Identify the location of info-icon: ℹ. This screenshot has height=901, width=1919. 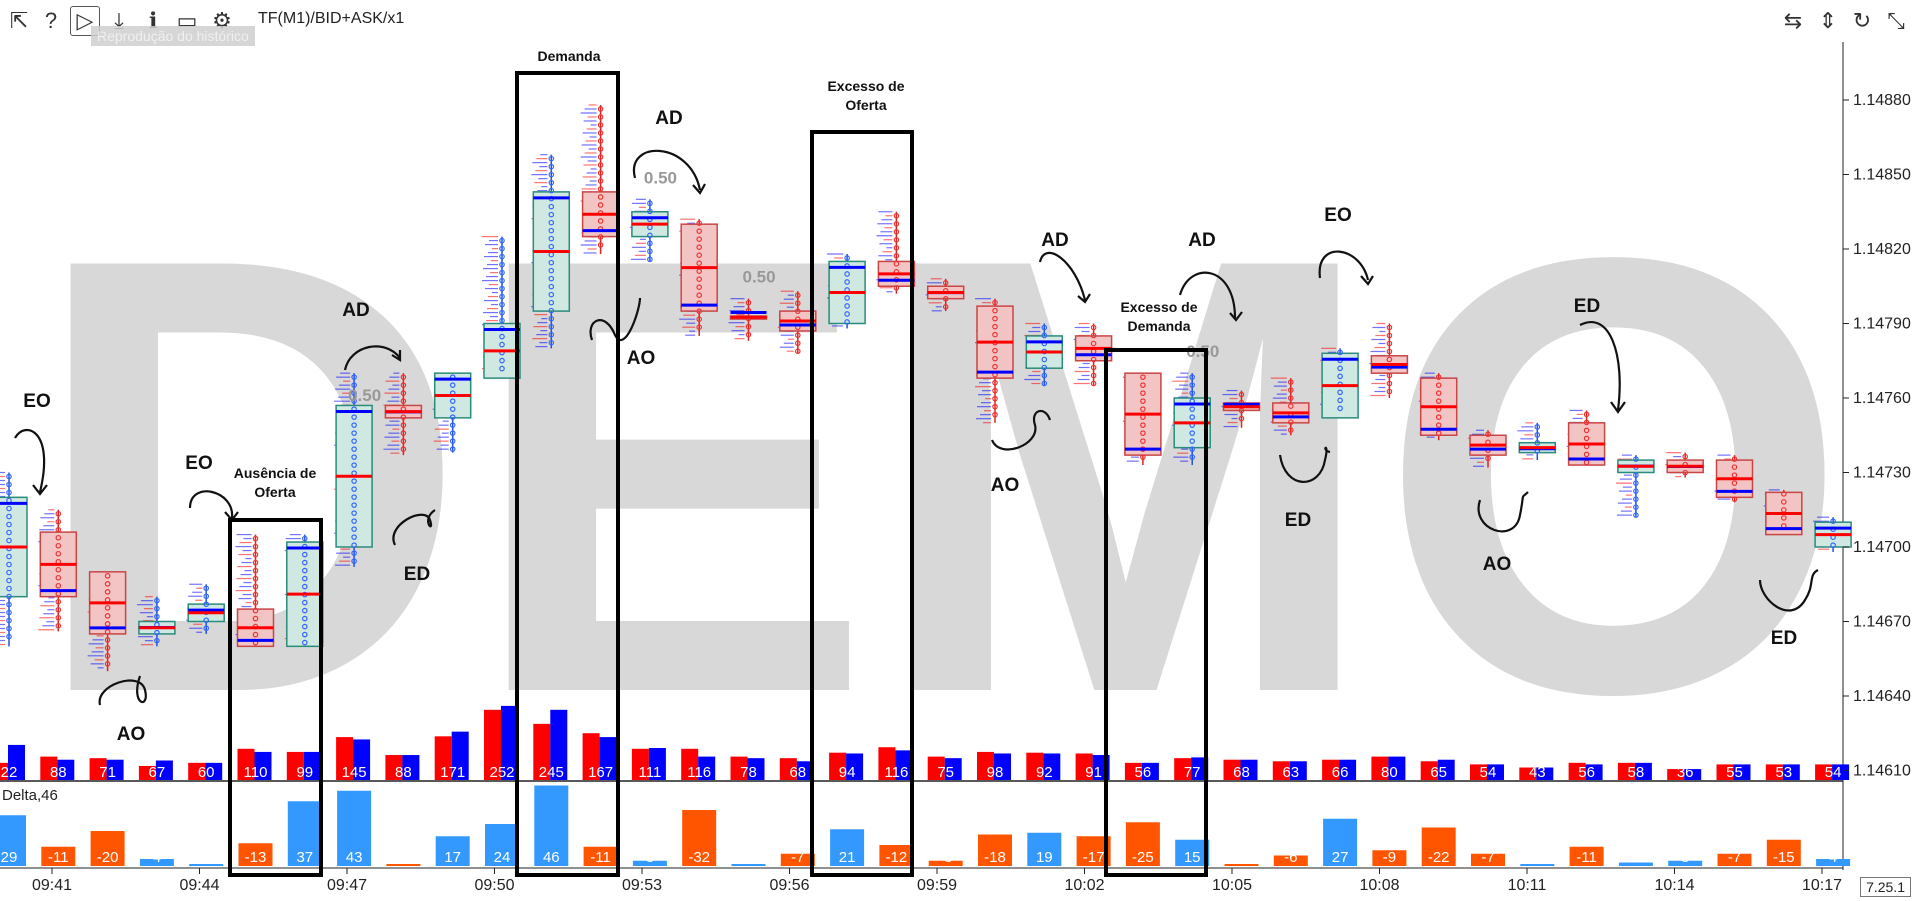
(153, 20).